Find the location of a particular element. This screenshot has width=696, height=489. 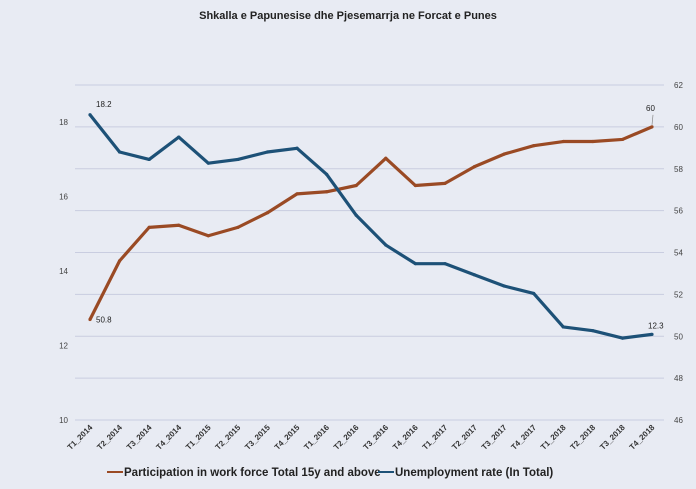

right-axis-tick: 52 is located at coordinates (678, 294).